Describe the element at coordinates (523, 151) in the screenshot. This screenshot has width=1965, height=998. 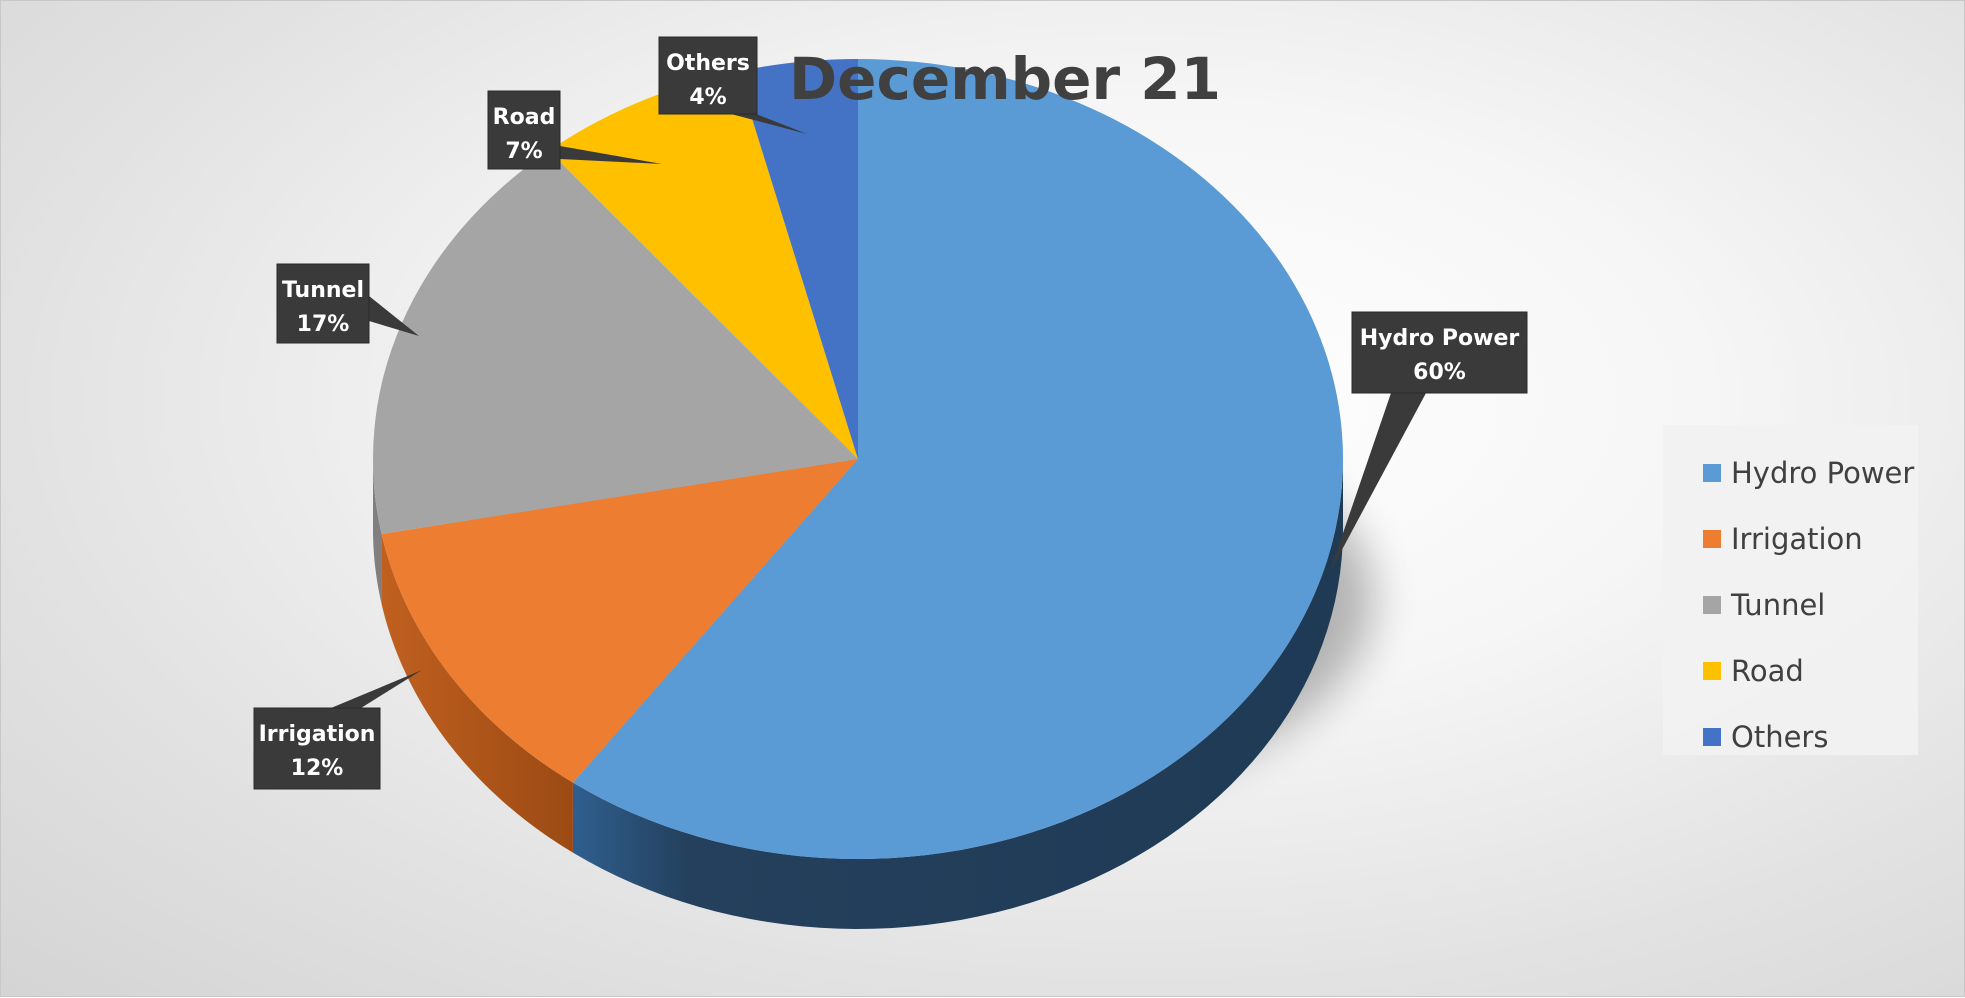
I see `data-label-value: 7%` at that location.